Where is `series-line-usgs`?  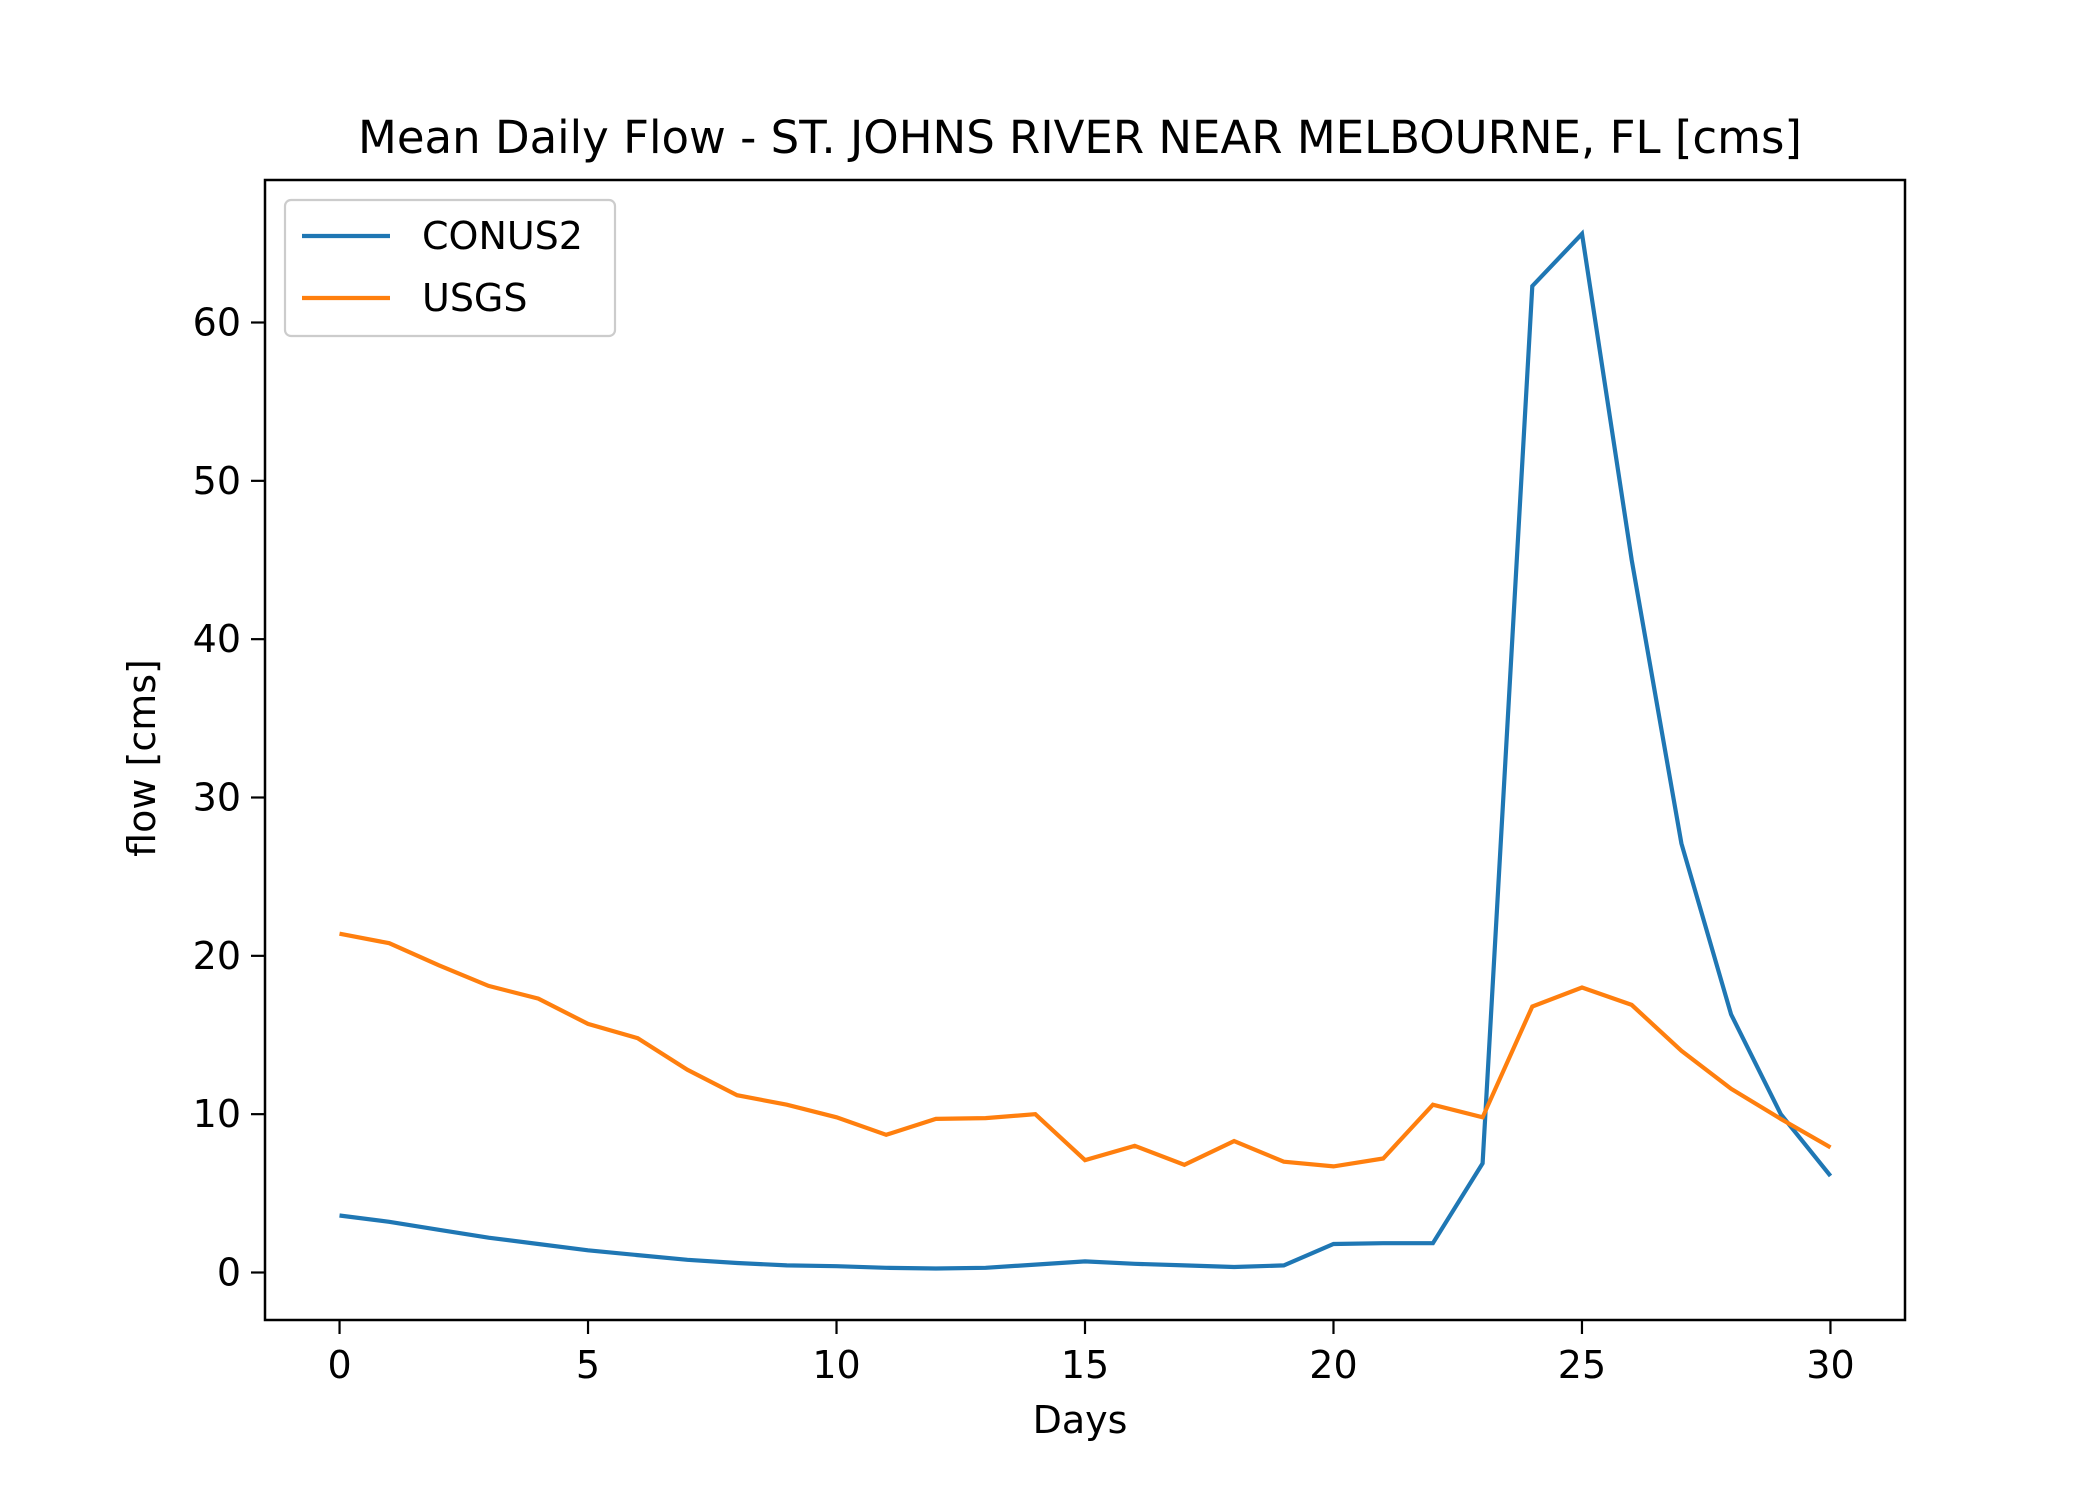
series-line-usgs is located at coordinates (1085, 1050).